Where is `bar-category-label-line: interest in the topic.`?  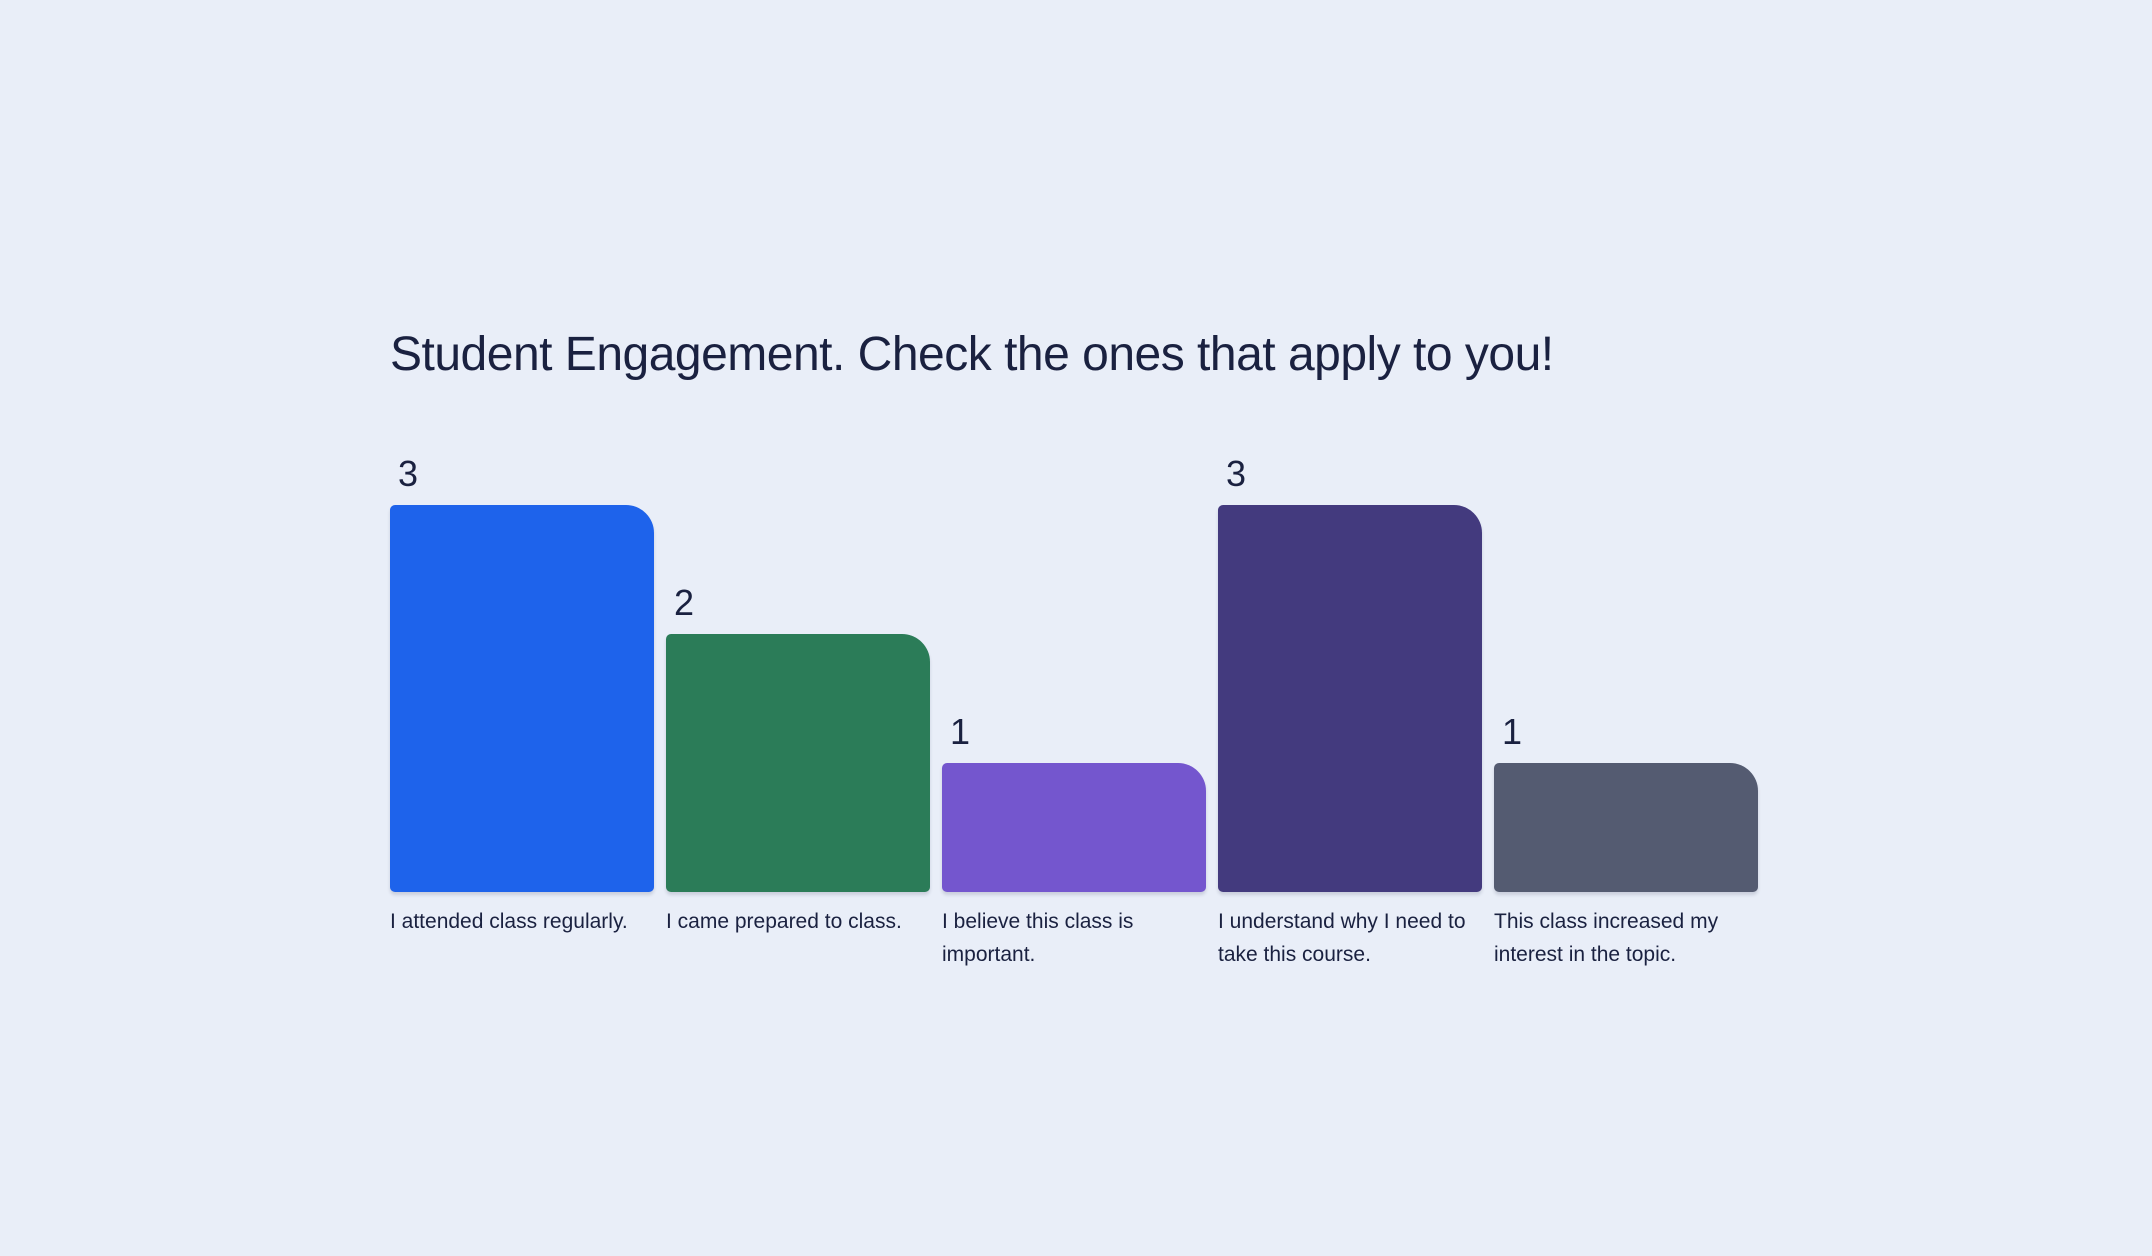
bar-category-label-line: interest in the topic. is located at coordinates (1585, 954).